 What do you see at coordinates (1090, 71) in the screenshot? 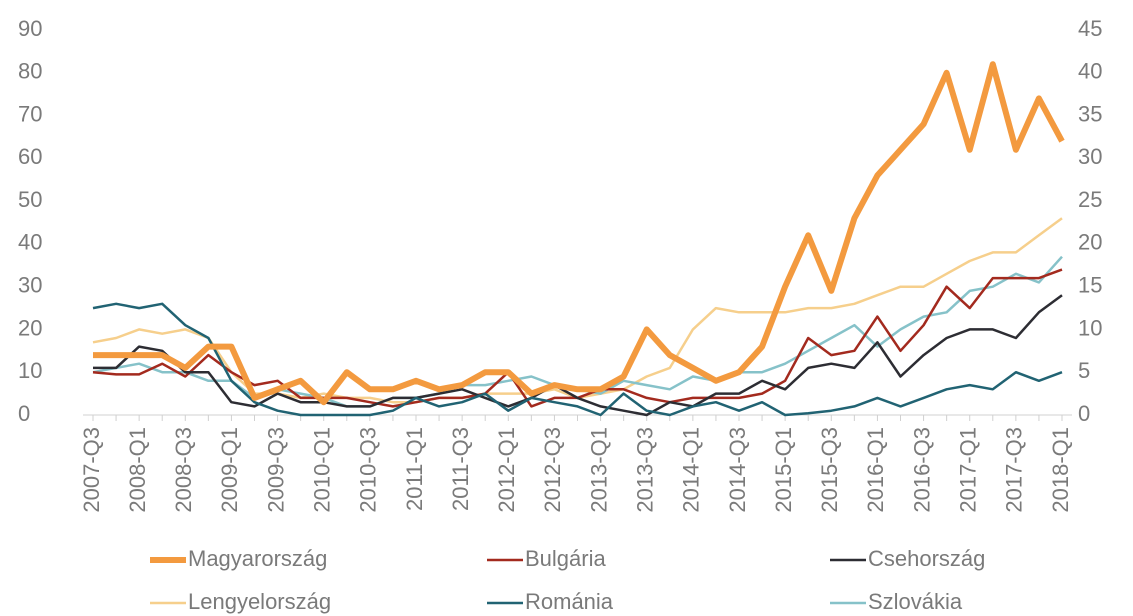
I see `y2-tick-label: 40` at bounding box center [1090, 71].